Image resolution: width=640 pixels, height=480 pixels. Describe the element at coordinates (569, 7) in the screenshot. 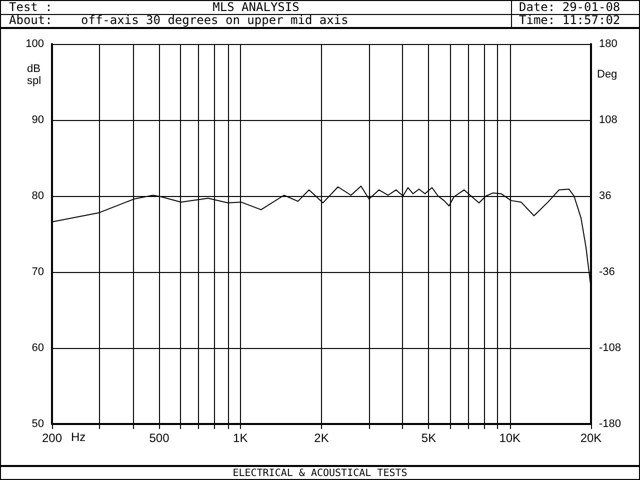

I see `text: Date: 29-01-08` at that location.